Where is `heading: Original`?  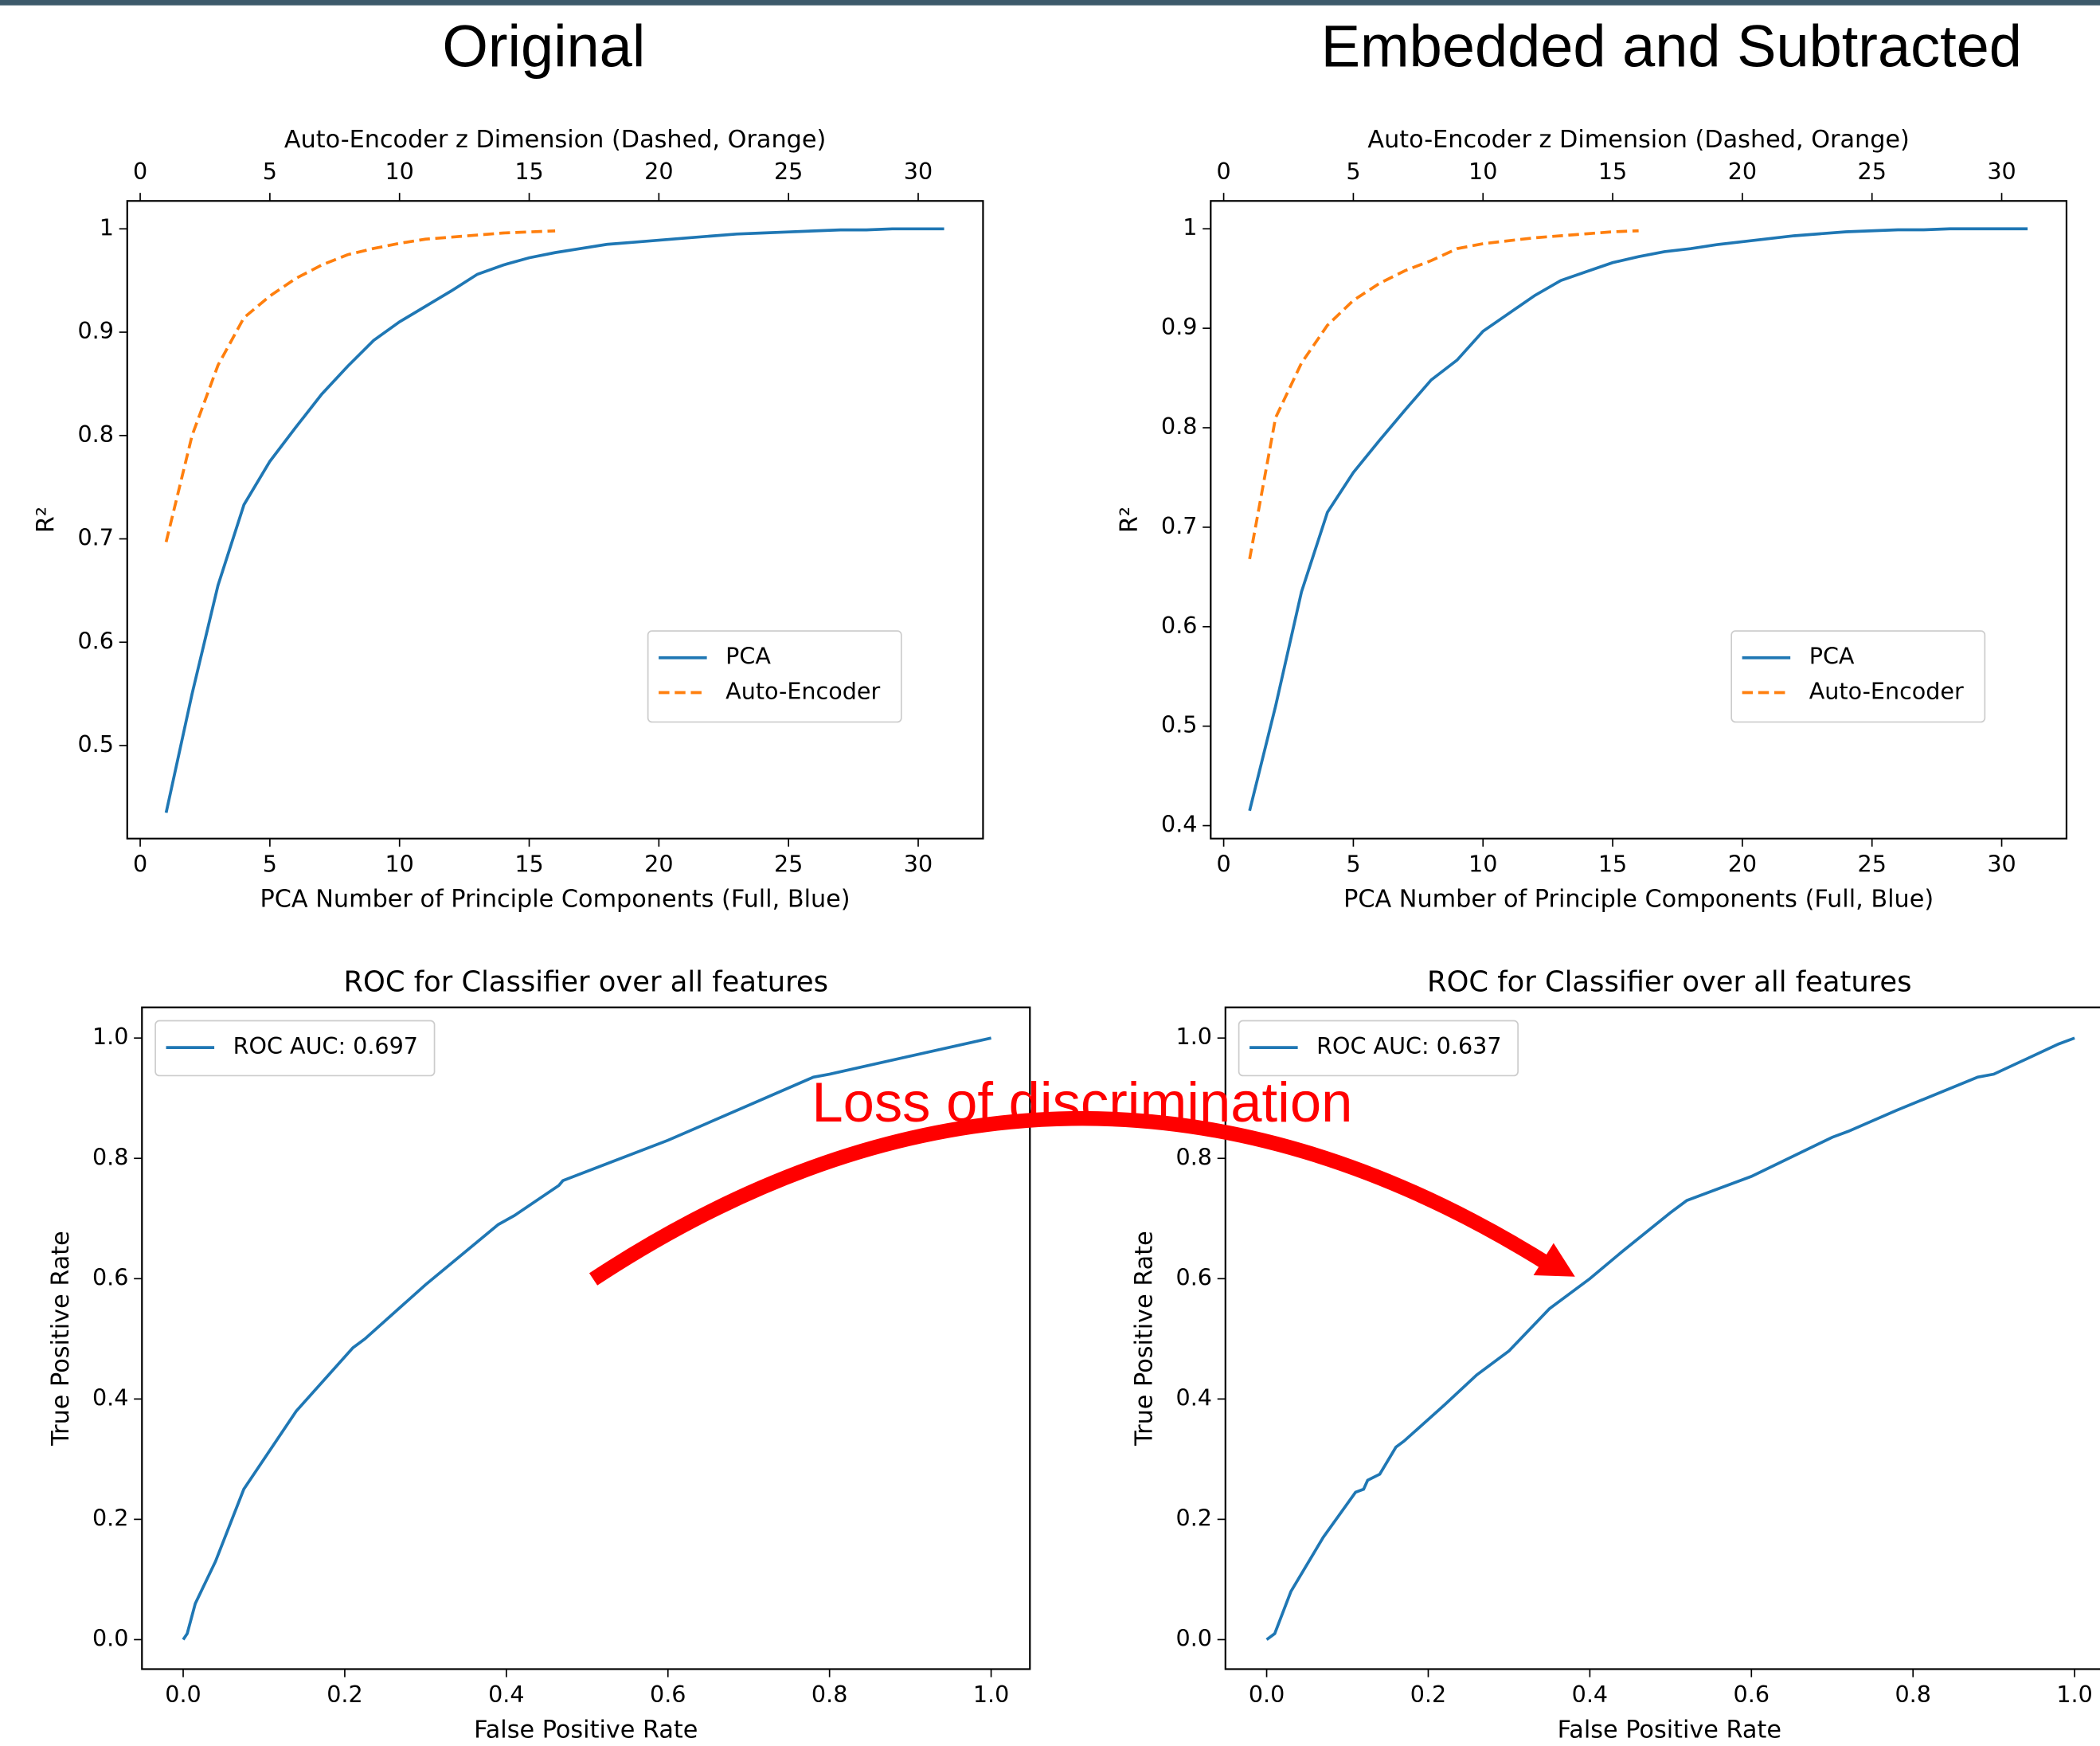
heading: Original is located at coordinates (543, 46).